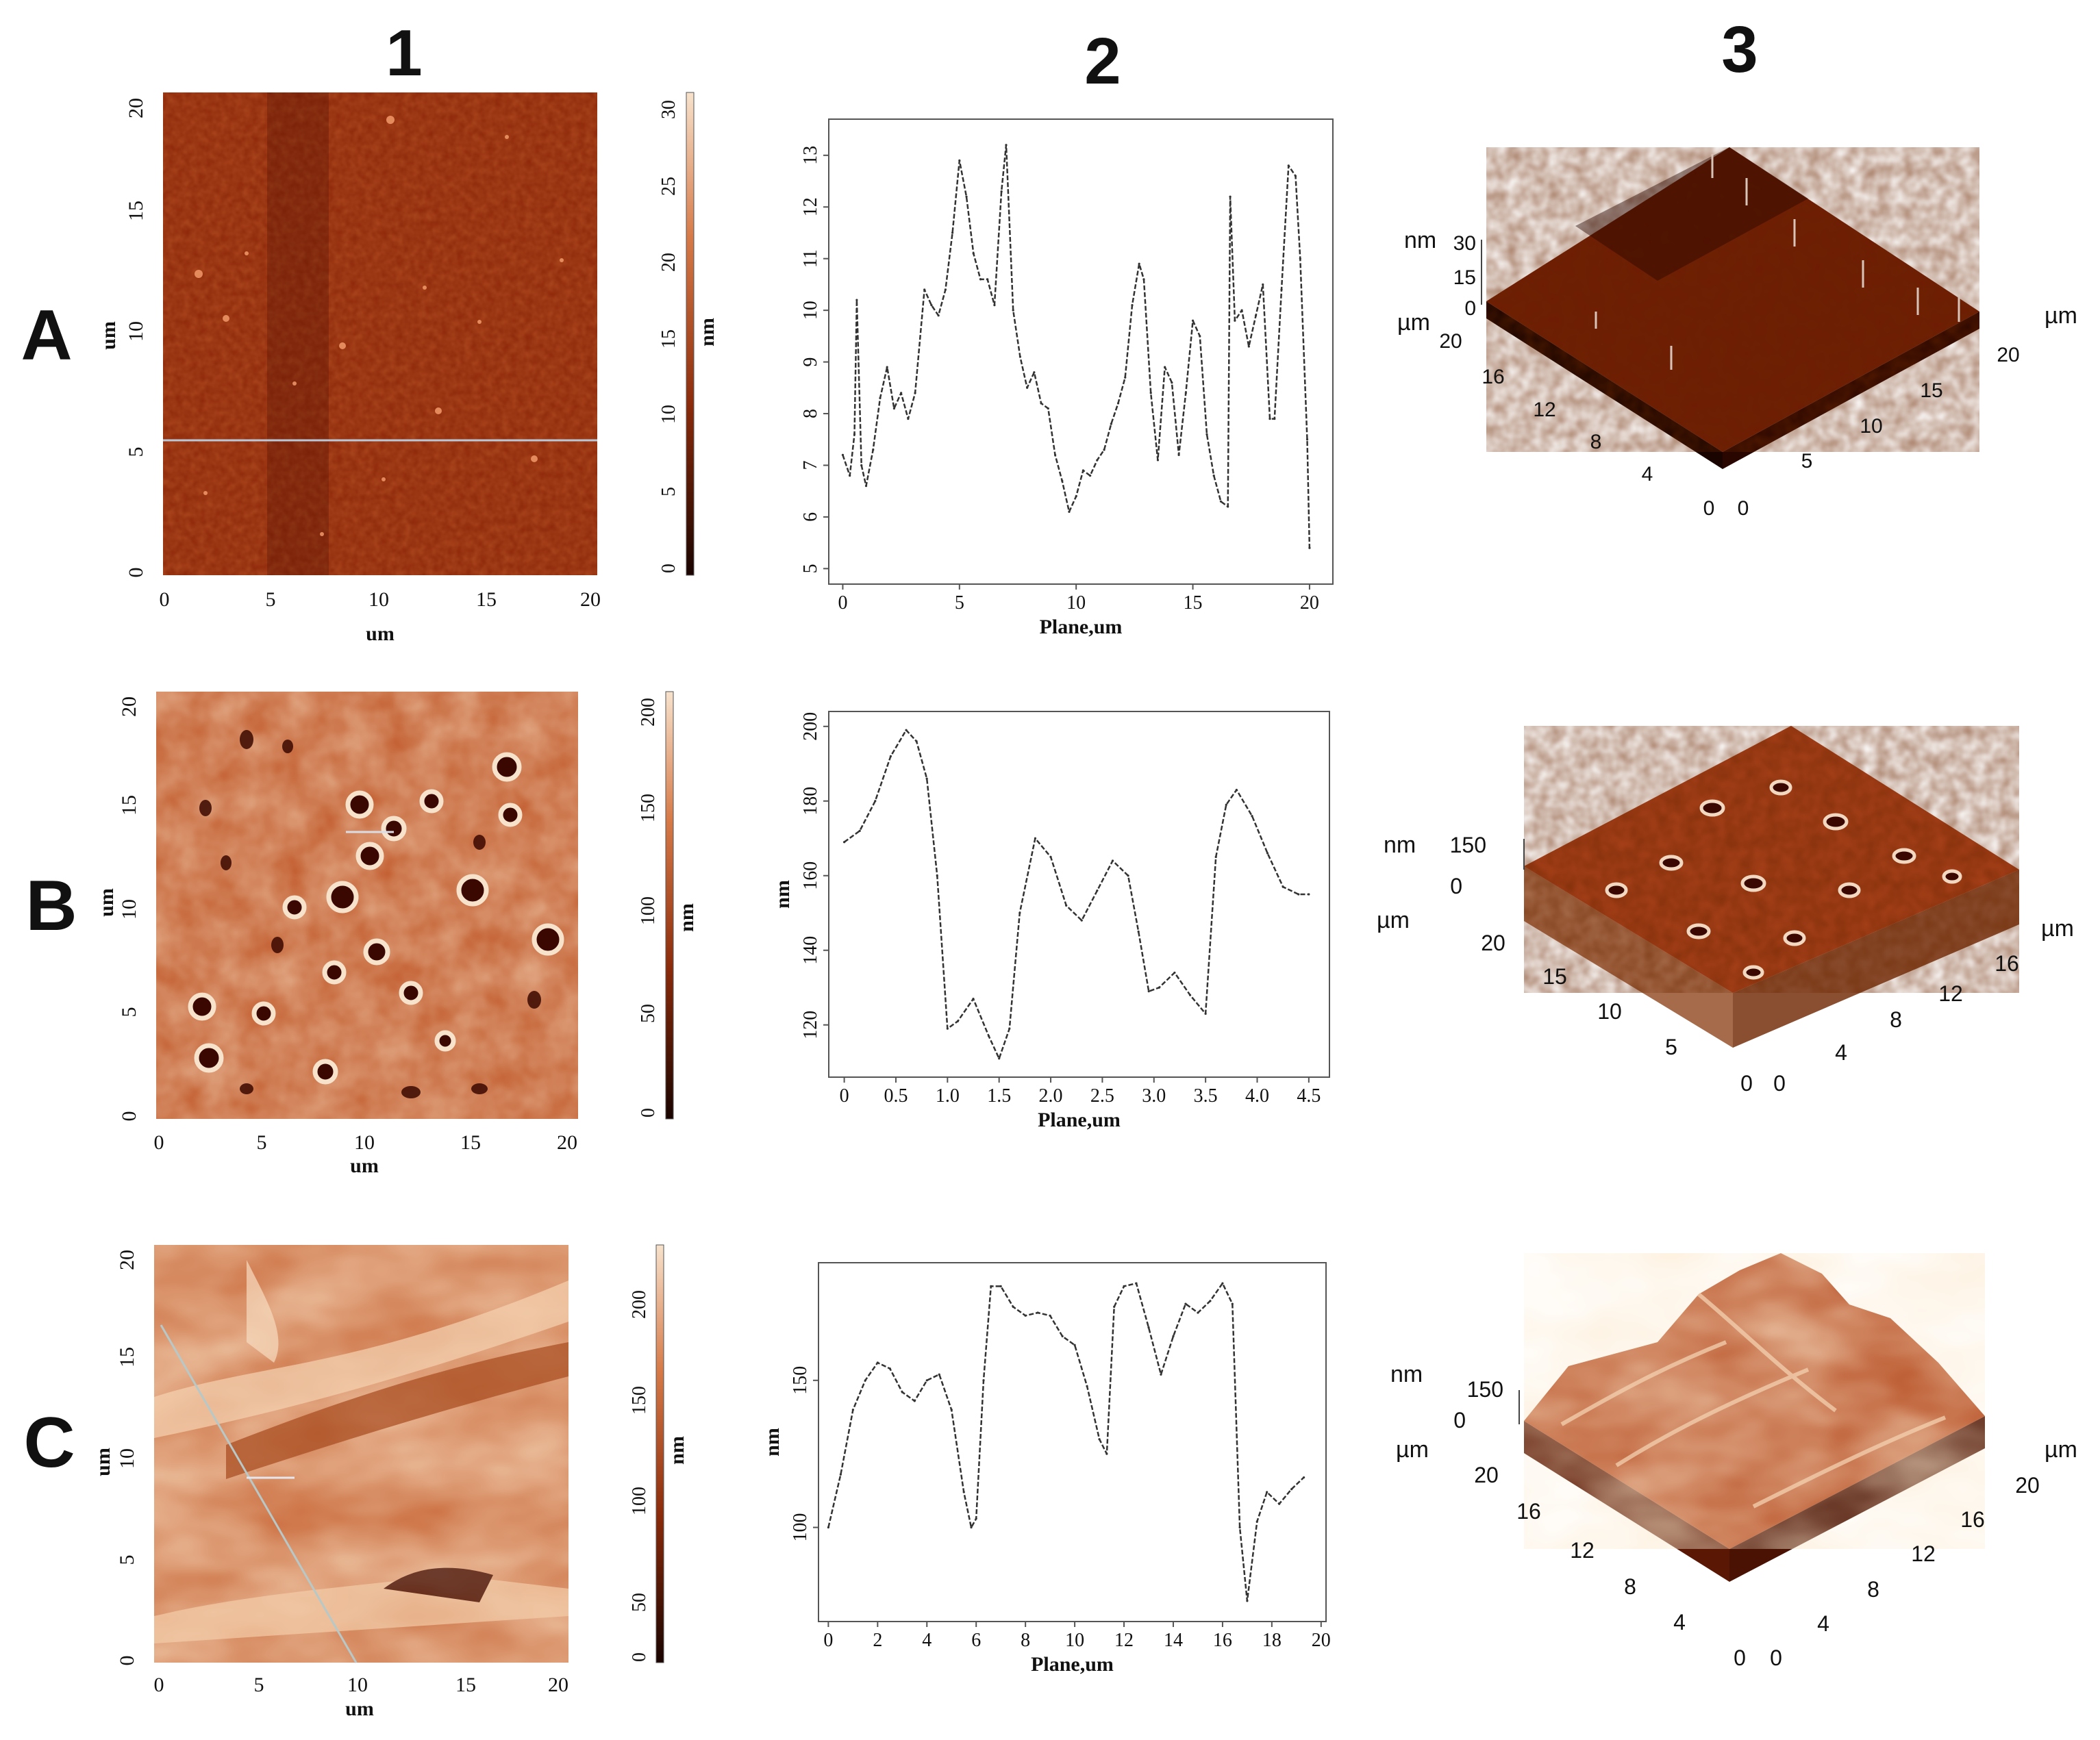 The width and height of the screenshot is (2100, 1740). Describe the element at coordinates (129, 909) in the screenshot. I see `y-tick: 10` at that location.